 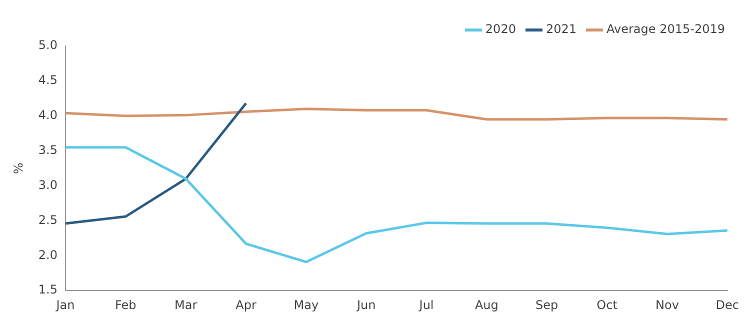 What do you see at coordinates (18, 168) in the screenshot?
I see `y-axis-title: %` at bounding box center [18, 168].